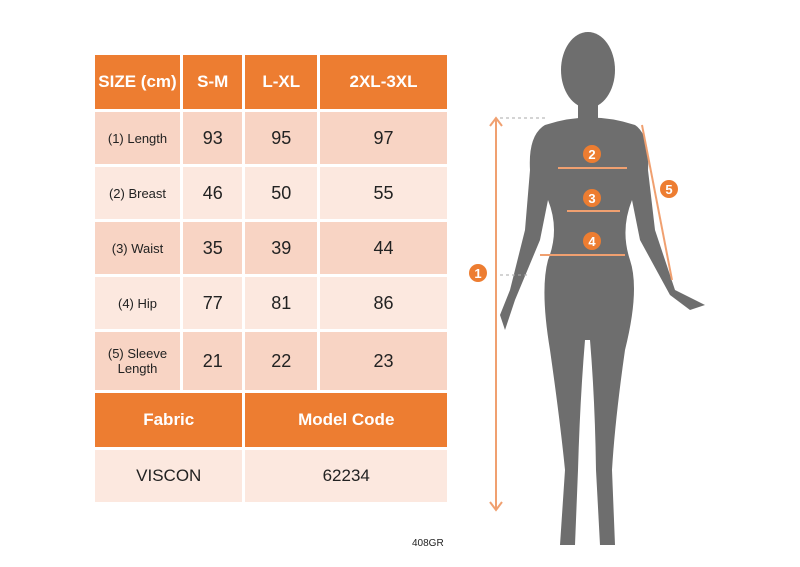 Image resolution: width=800 pixels, height=567 pixels. What do you see at coordinates (592, 241) in the screenshot?
I see `marker-4: 4` at bounding box center [592, 241].